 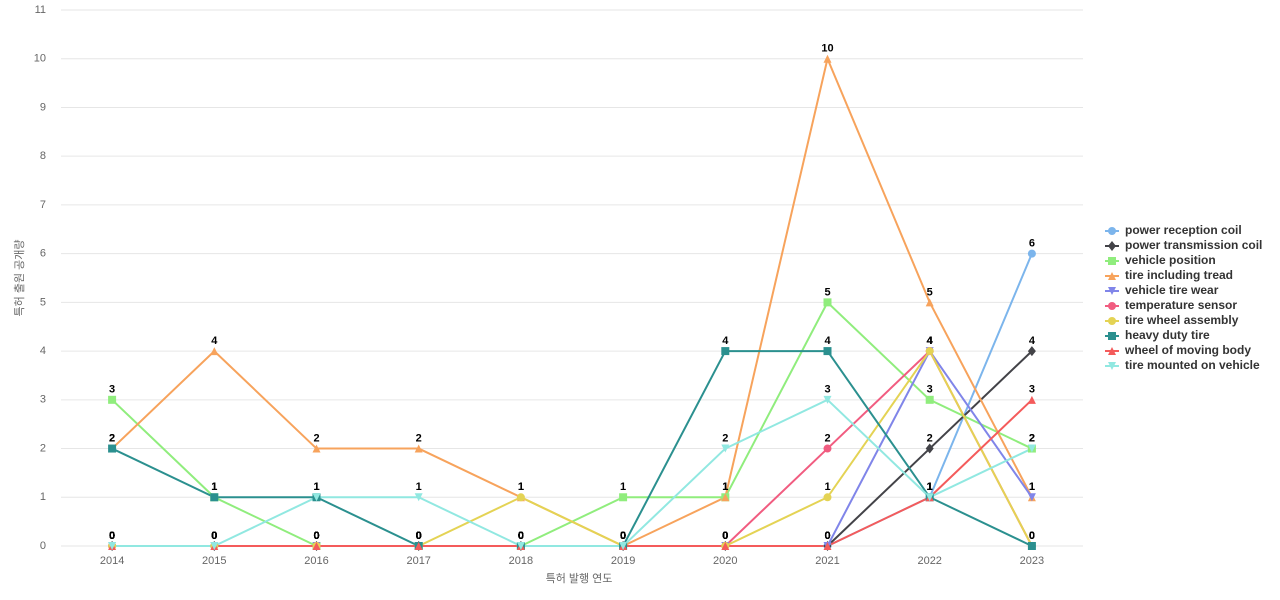 I want to click on x-tick-label: 2014, so click(x=112, y=561).